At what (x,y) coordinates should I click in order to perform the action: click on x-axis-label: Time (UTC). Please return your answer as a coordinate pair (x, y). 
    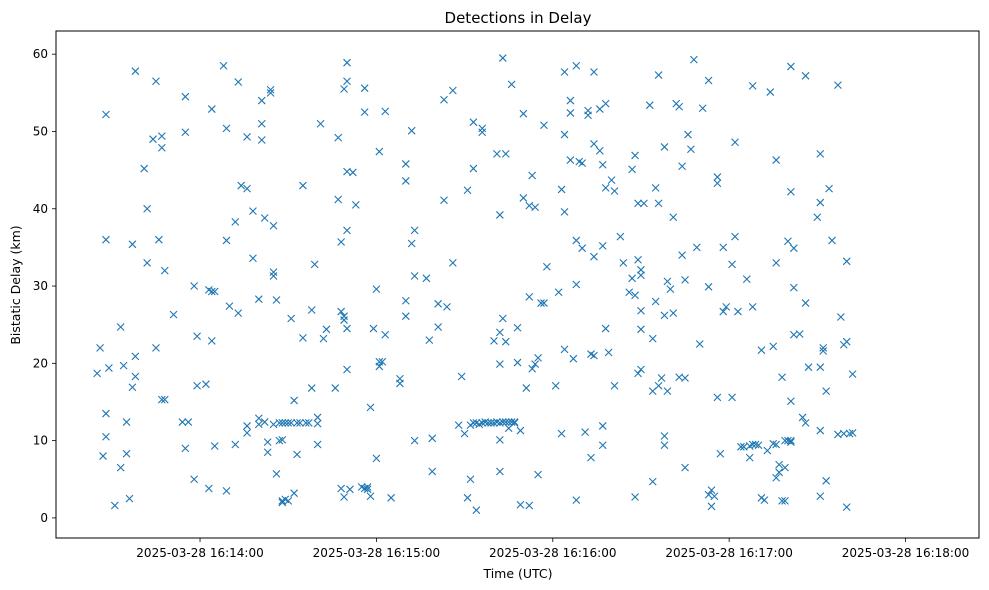
    Looking at the image, I should click on (517, 573).